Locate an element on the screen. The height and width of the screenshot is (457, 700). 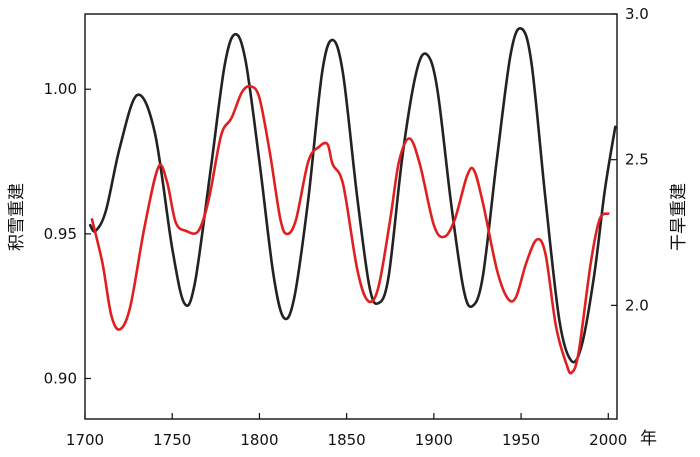
x-tick-label: 1850 is located at coordinates (347, 440).